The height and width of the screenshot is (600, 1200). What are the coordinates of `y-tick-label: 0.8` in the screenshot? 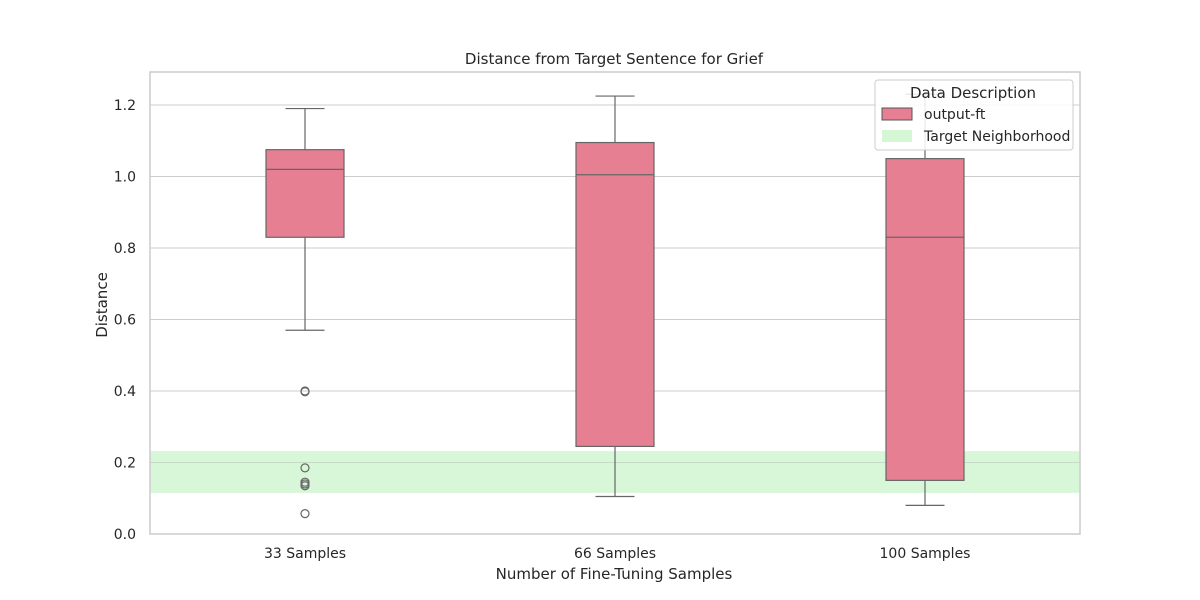 It's located at (125, 249).